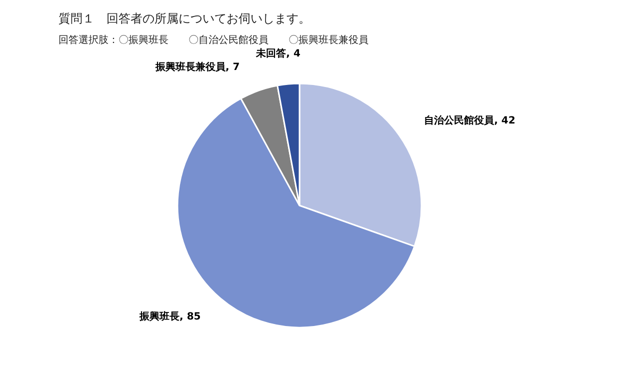 This screenshot has width=621, height=377. What do you see at coordinates (293, 54) in the screenshot?
I see `data-label: , 4` at bounding box center [293, 54].